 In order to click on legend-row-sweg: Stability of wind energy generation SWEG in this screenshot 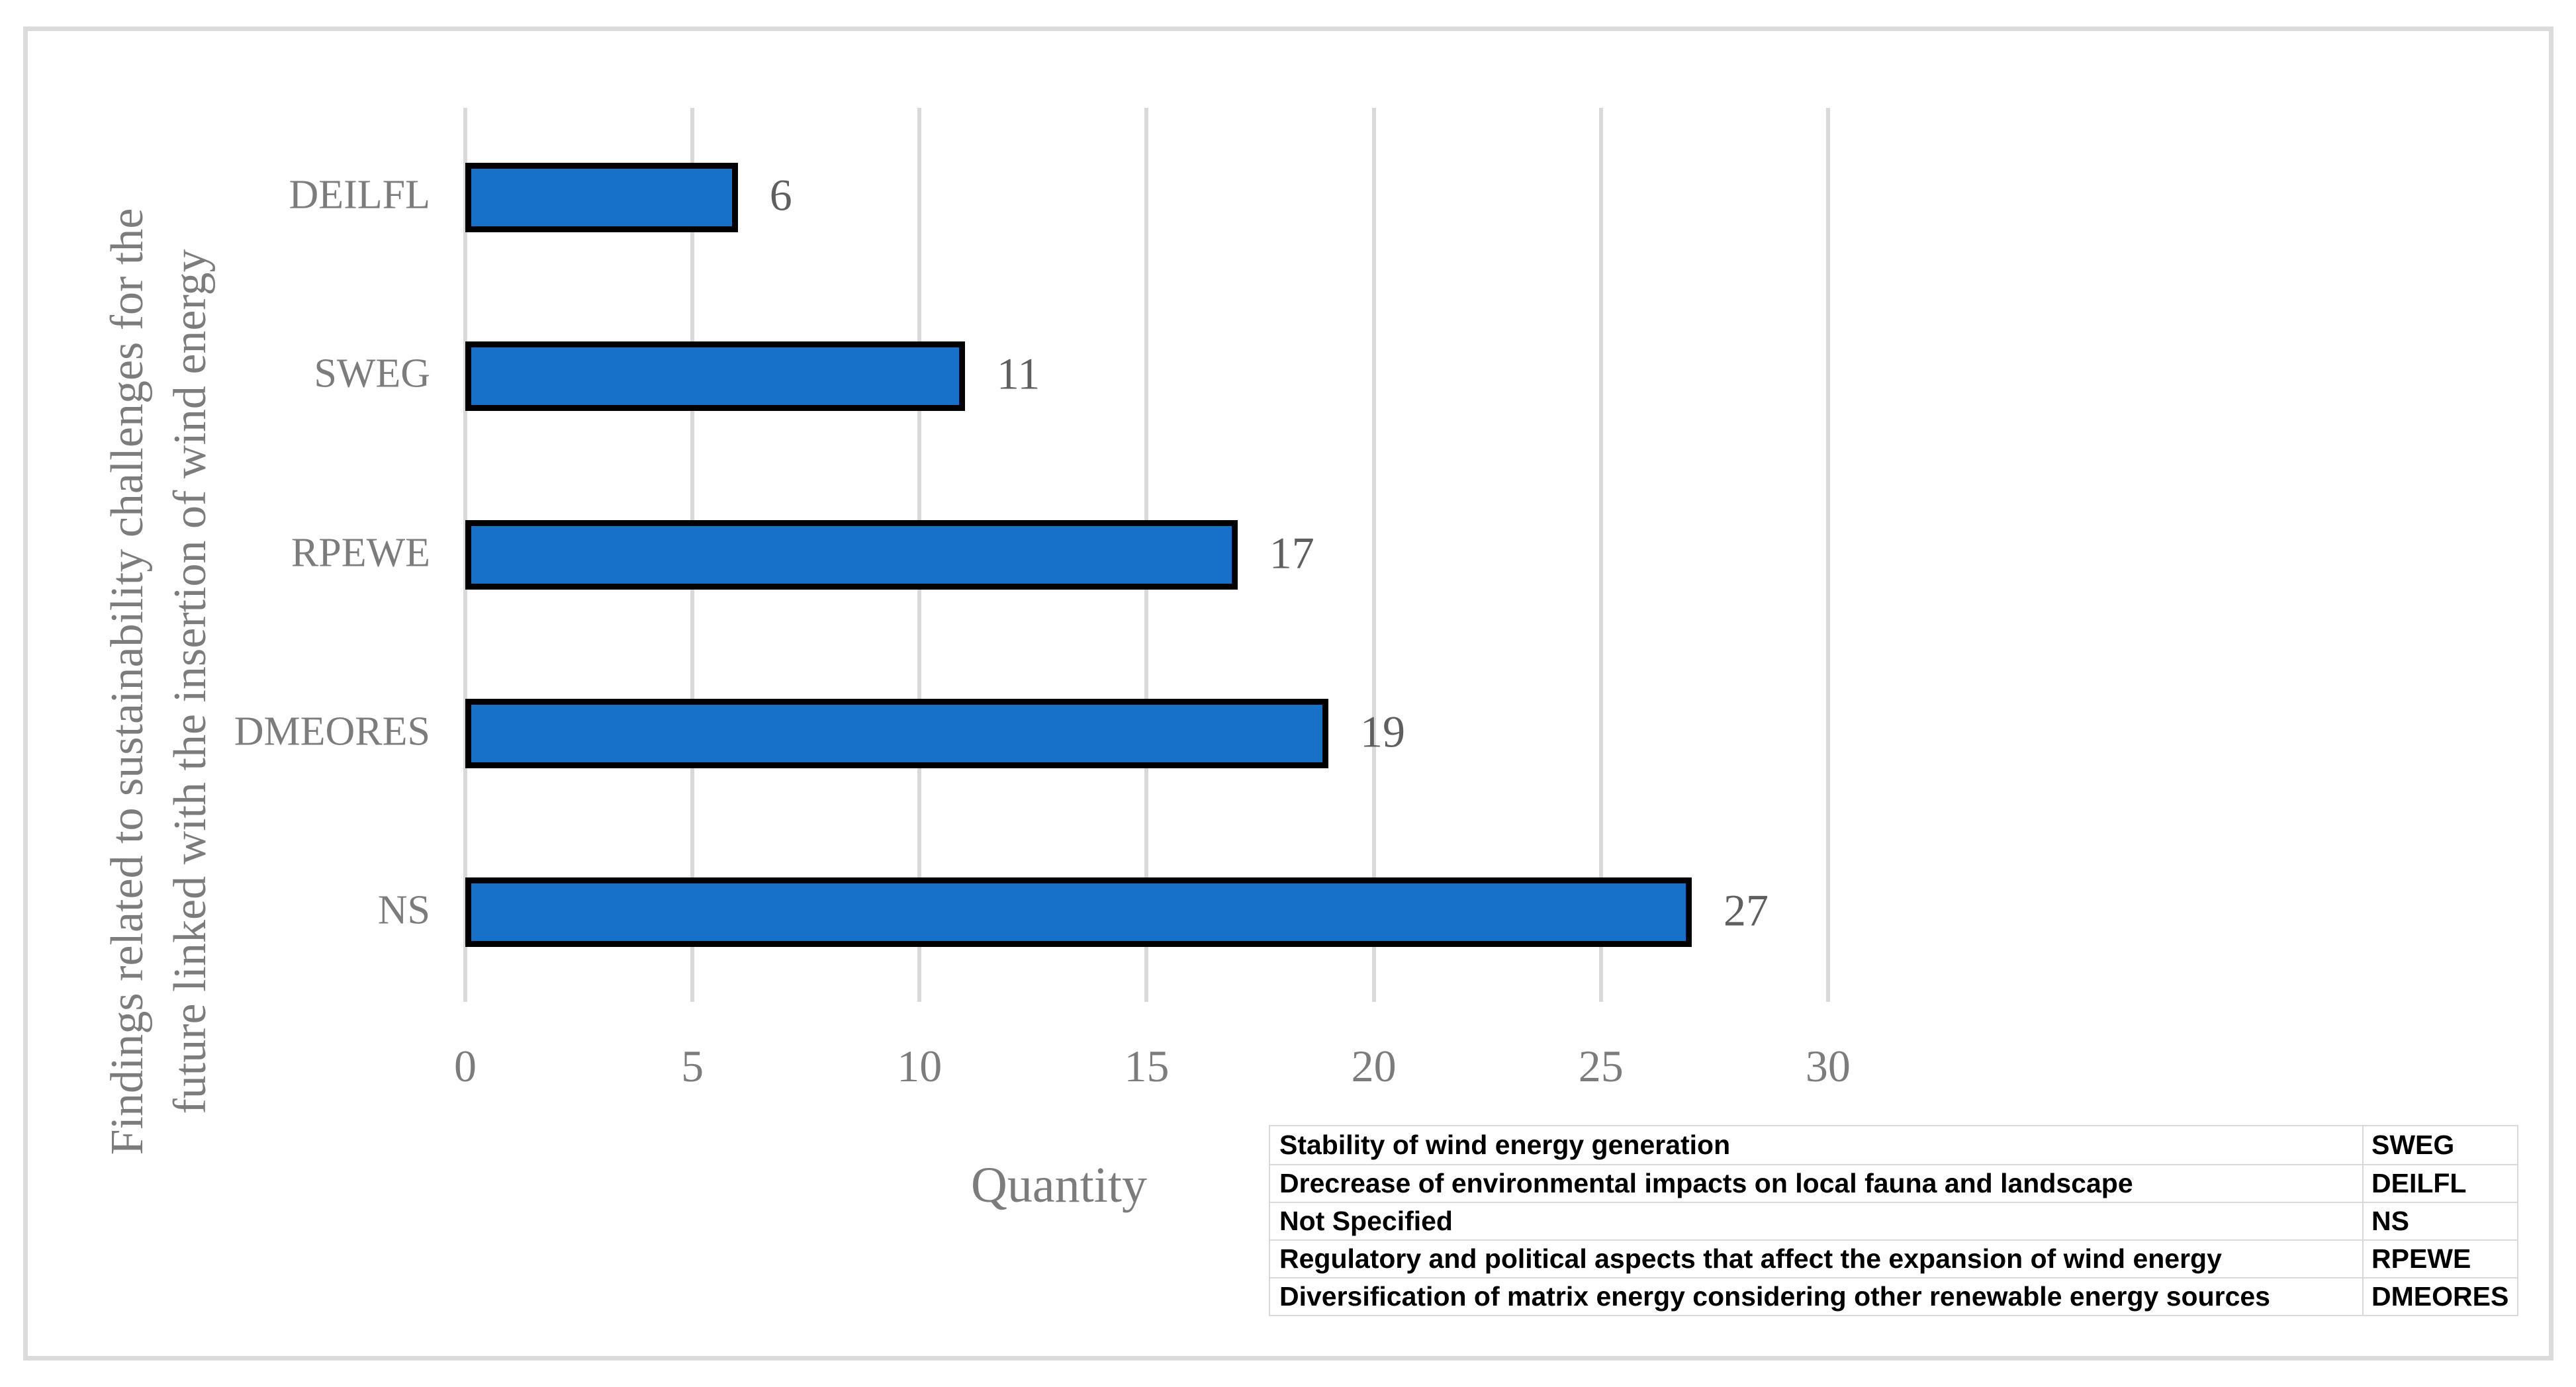, I will do `click(1893, 1145)`.